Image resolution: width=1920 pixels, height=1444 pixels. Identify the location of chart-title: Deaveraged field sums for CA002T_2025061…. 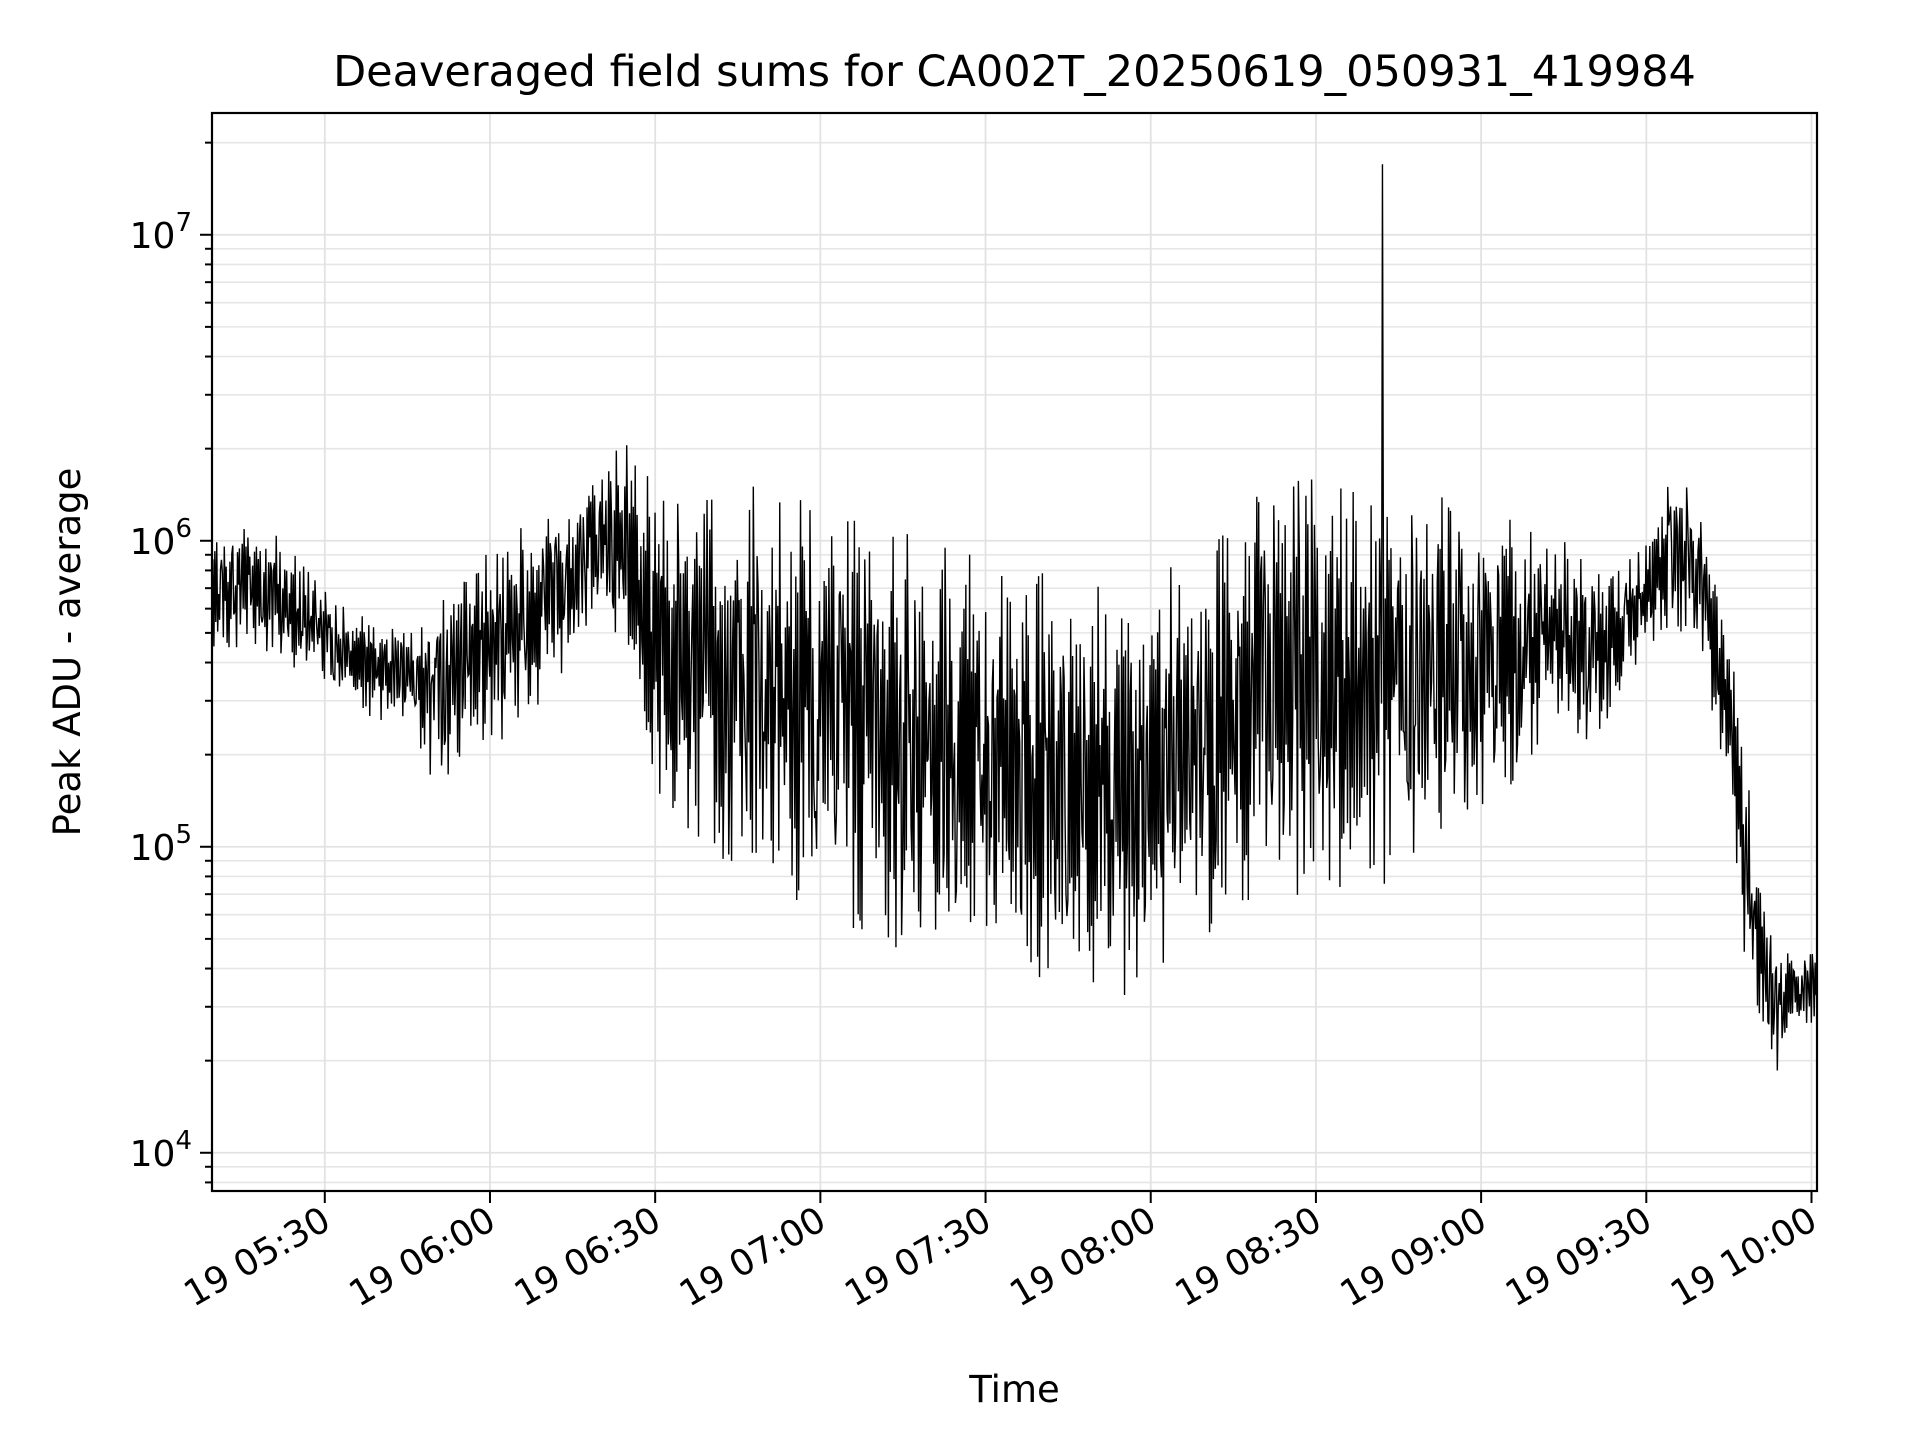
(1014, 72).